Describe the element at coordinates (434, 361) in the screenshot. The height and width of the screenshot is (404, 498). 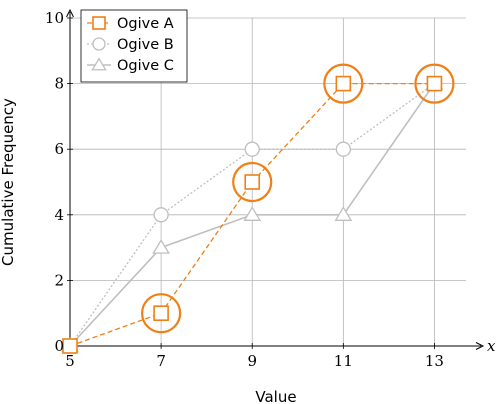
I see `x-tick-label-13: 13` at that location.